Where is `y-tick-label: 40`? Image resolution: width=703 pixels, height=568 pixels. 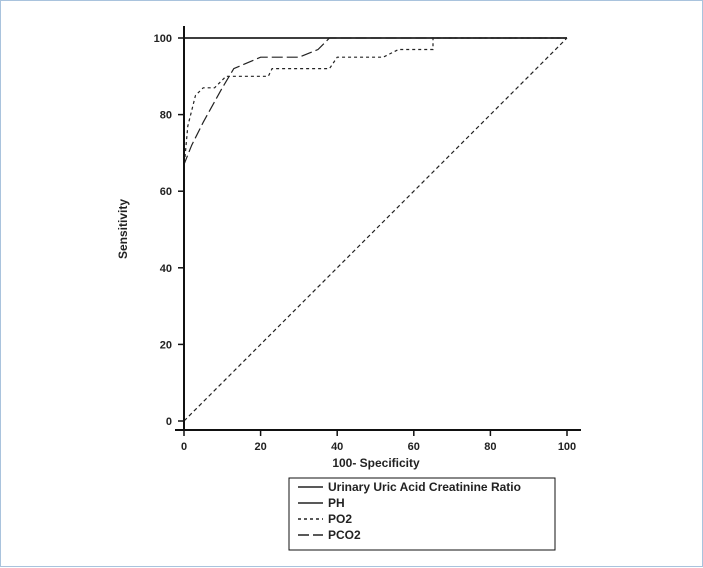
y-tick-label: 40 is located at coordinates (166, 269).